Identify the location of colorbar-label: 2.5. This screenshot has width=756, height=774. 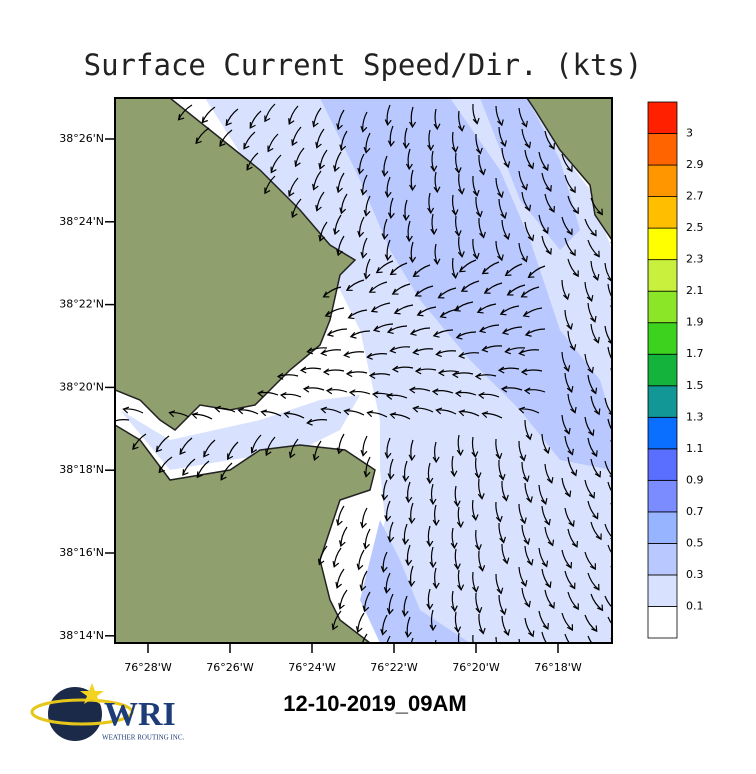
(695, 227).